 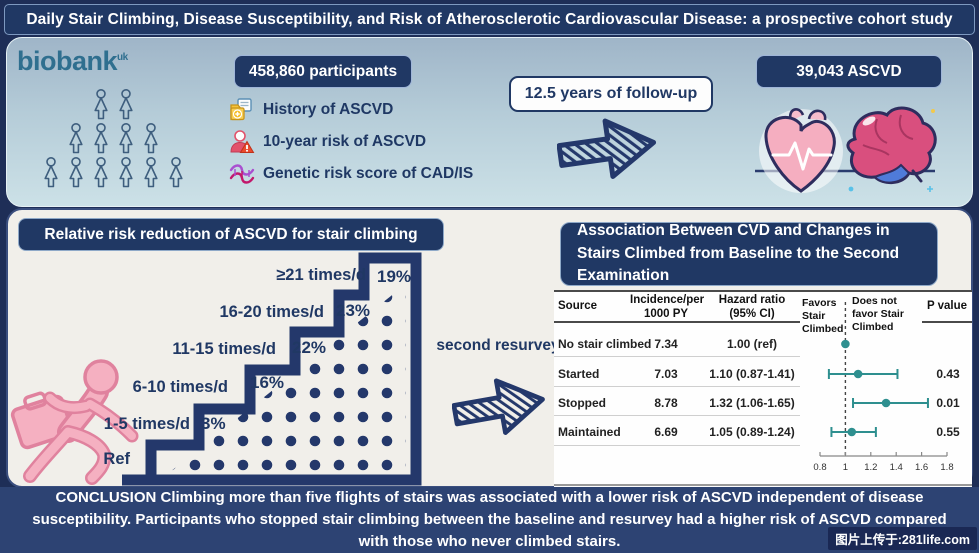 What do you see at coordinates (577, 306) in the screenshot?
I see `col-header-source: Source` at bounding box center [577, 306].